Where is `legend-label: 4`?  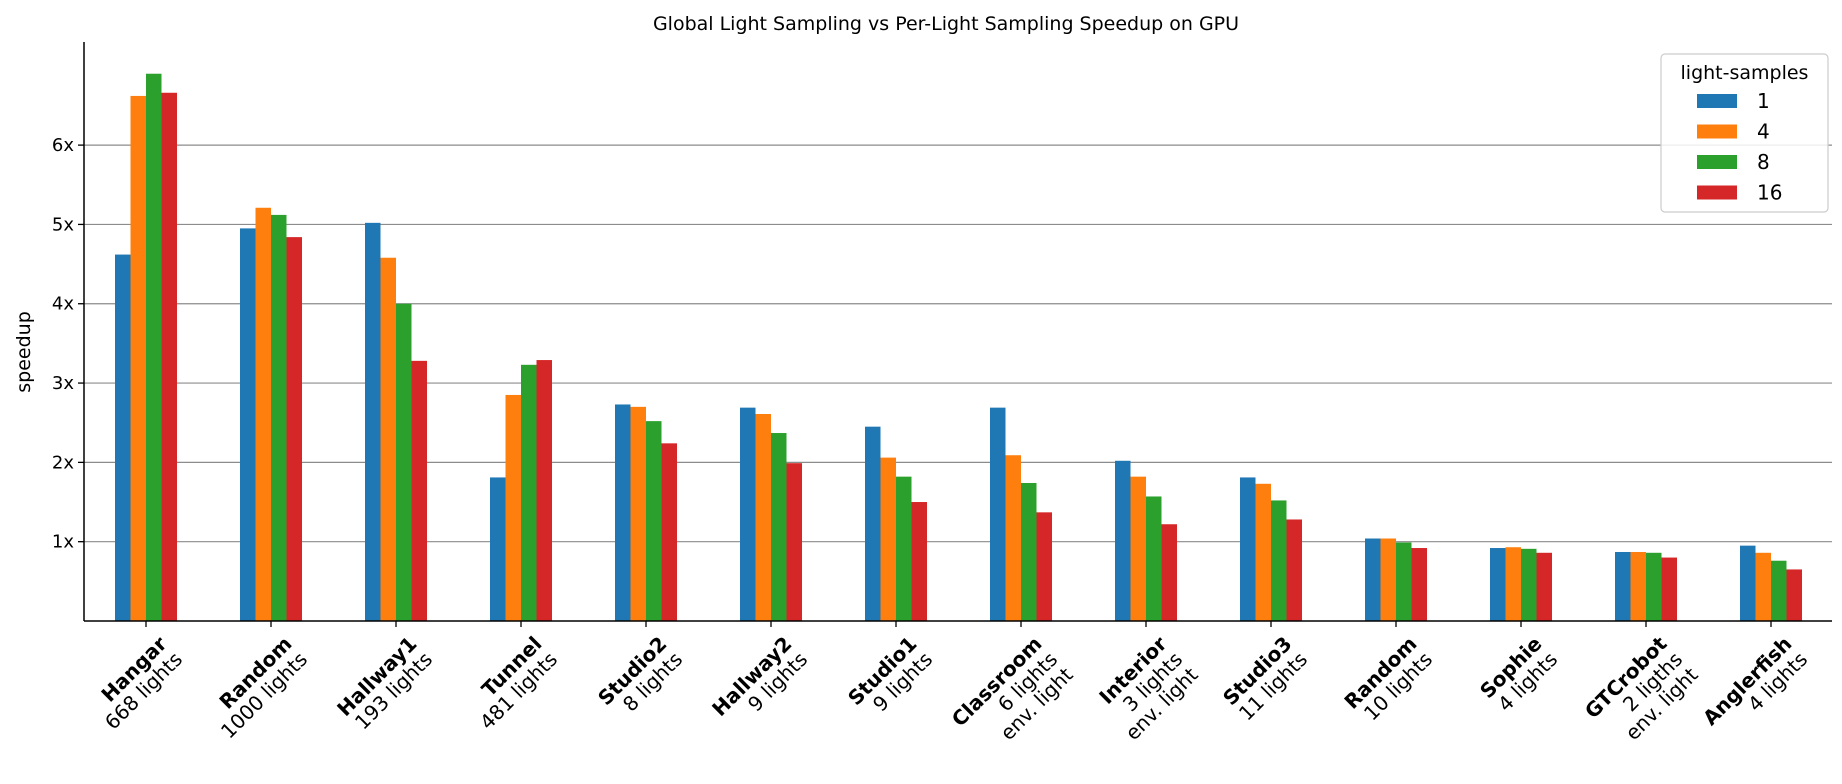
legend-label: 4 is located at coordinates (1763, 132).